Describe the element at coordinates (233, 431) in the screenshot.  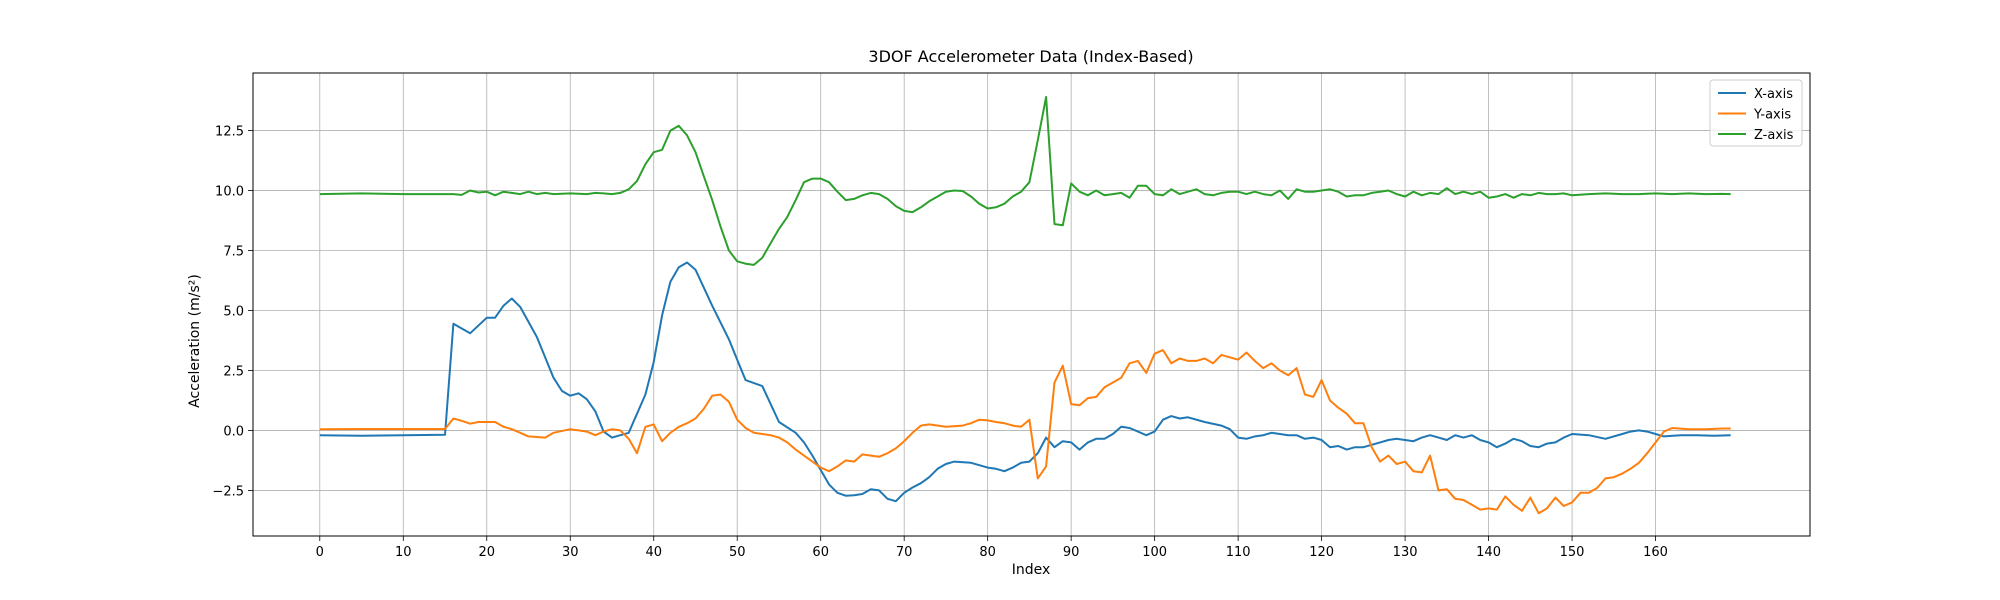
I see `y-tick-label: 0.0` at that location.